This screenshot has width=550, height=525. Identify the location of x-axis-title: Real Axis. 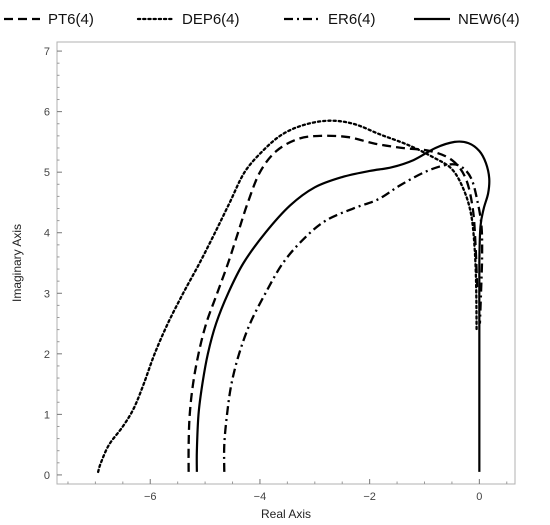
(286, 514).